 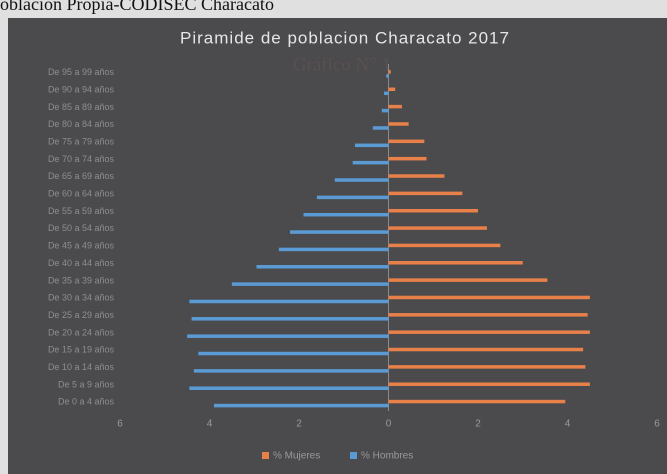 I want to click on x-tick-label: 0, so click(x=389, y=424).